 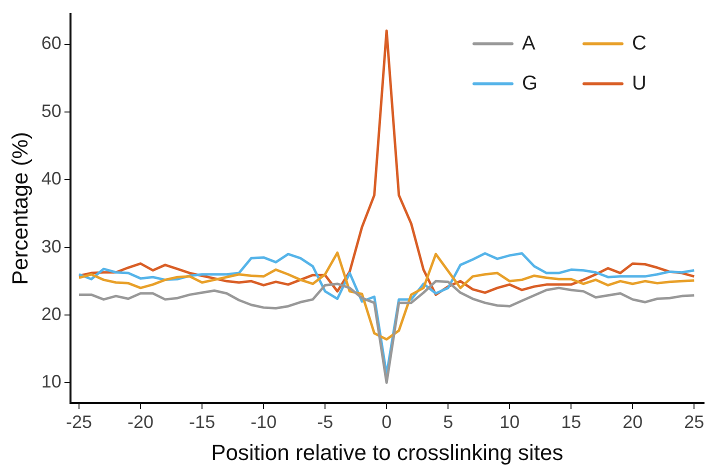 What do you see at coordinates (51, 178) in the screenshot?
I see `y-tick-label: 40` at bounding box center [51, 178].